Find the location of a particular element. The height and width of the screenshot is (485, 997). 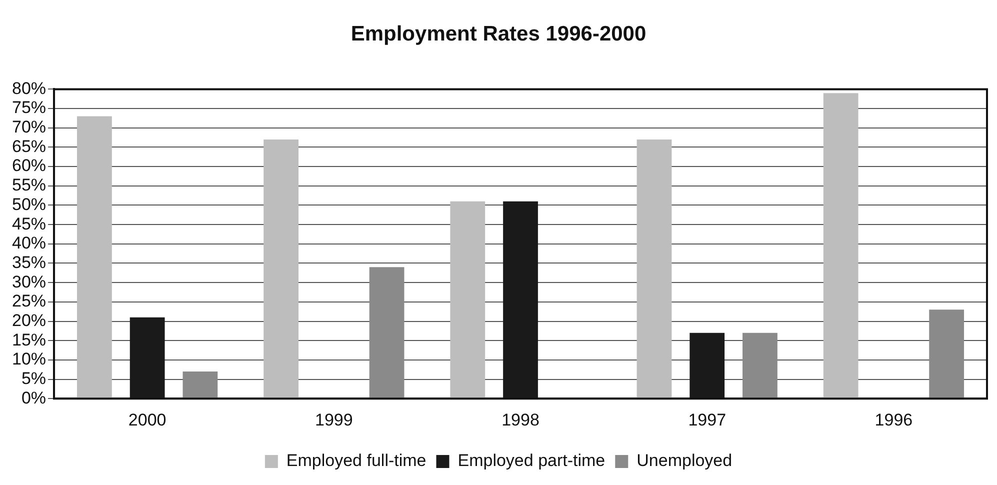

y-tick-label: 55% is located at coordinates (29, 185).